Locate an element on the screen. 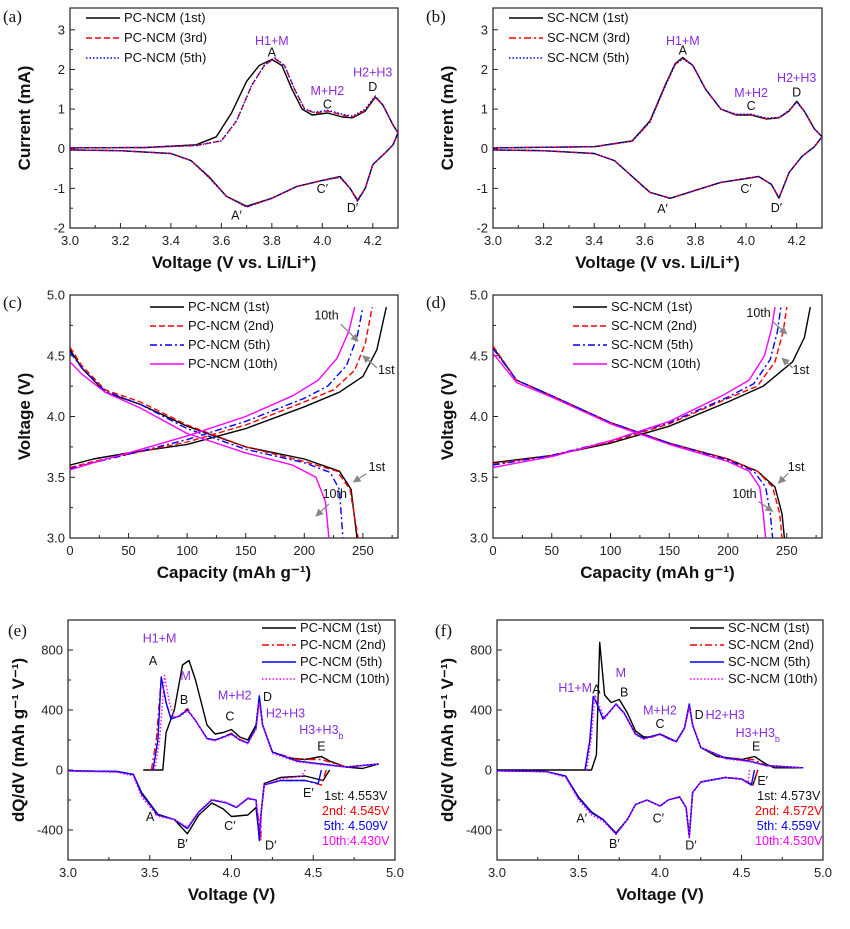 The width and height of the screenshot is (850, 929). y-tick-label: 3.0 is located at coordinates (479, 538).